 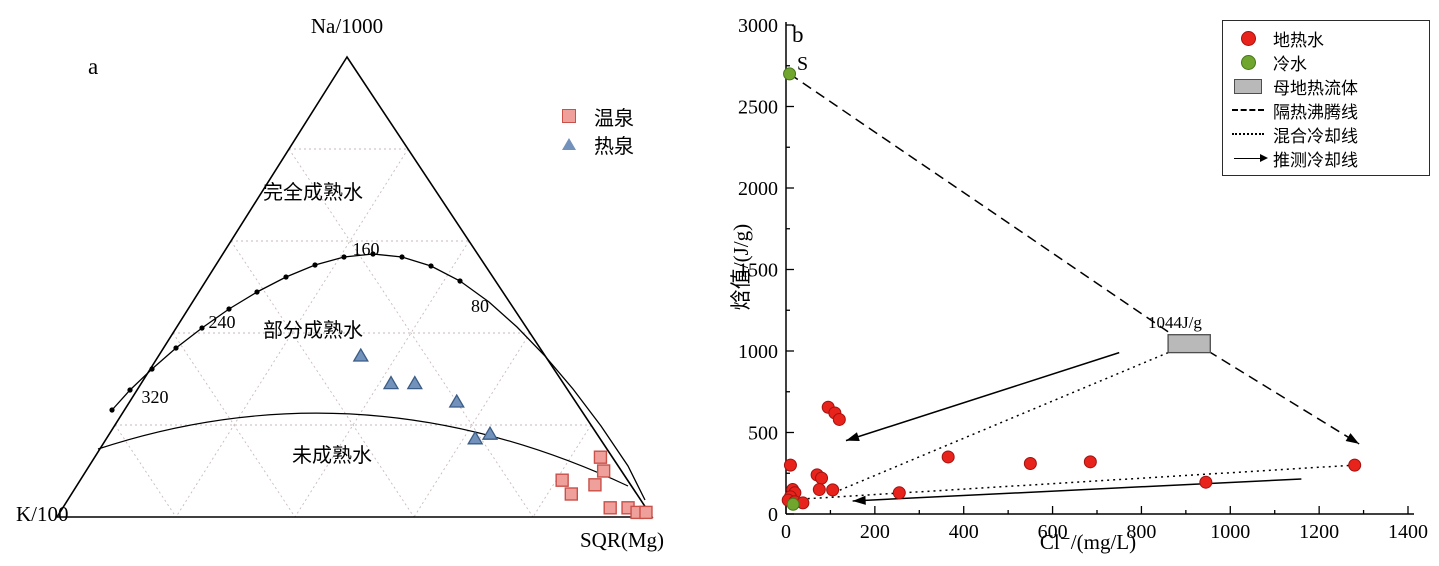 I want to click on square-marker-icon, so click(x=569, y=116).